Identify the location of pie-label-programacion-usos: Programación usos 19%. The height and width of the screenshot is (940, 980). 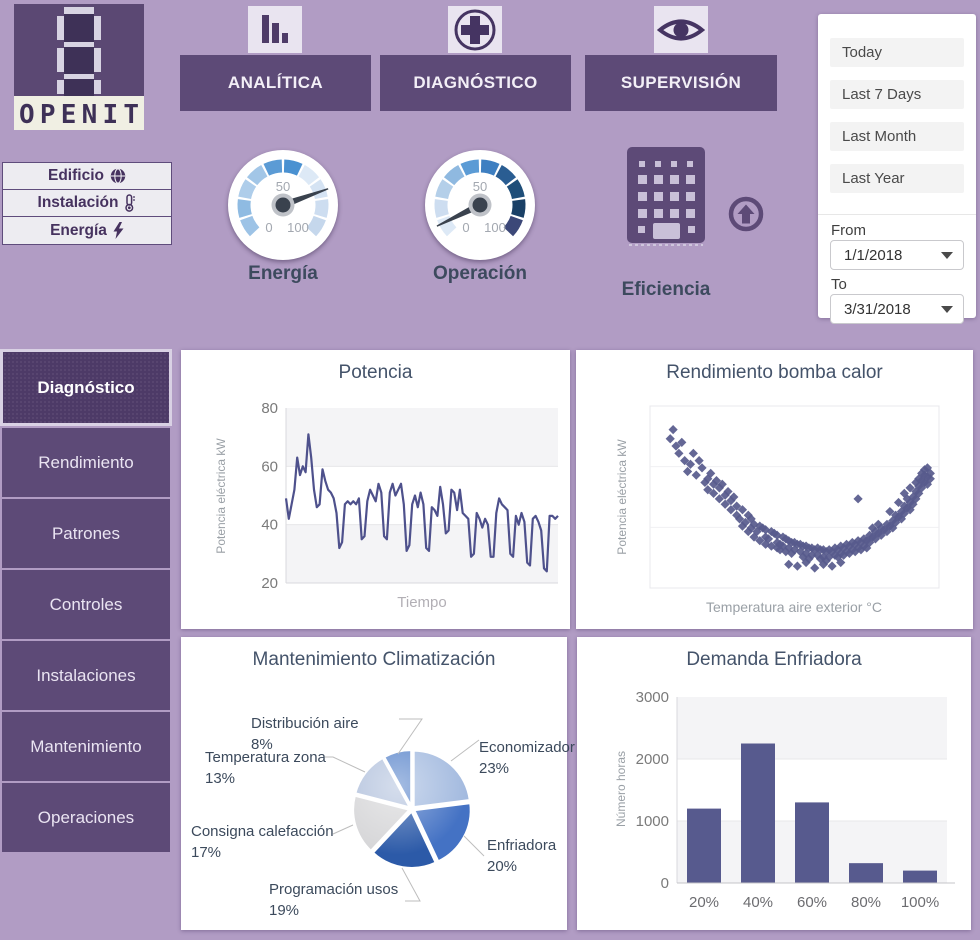
(334, 900).